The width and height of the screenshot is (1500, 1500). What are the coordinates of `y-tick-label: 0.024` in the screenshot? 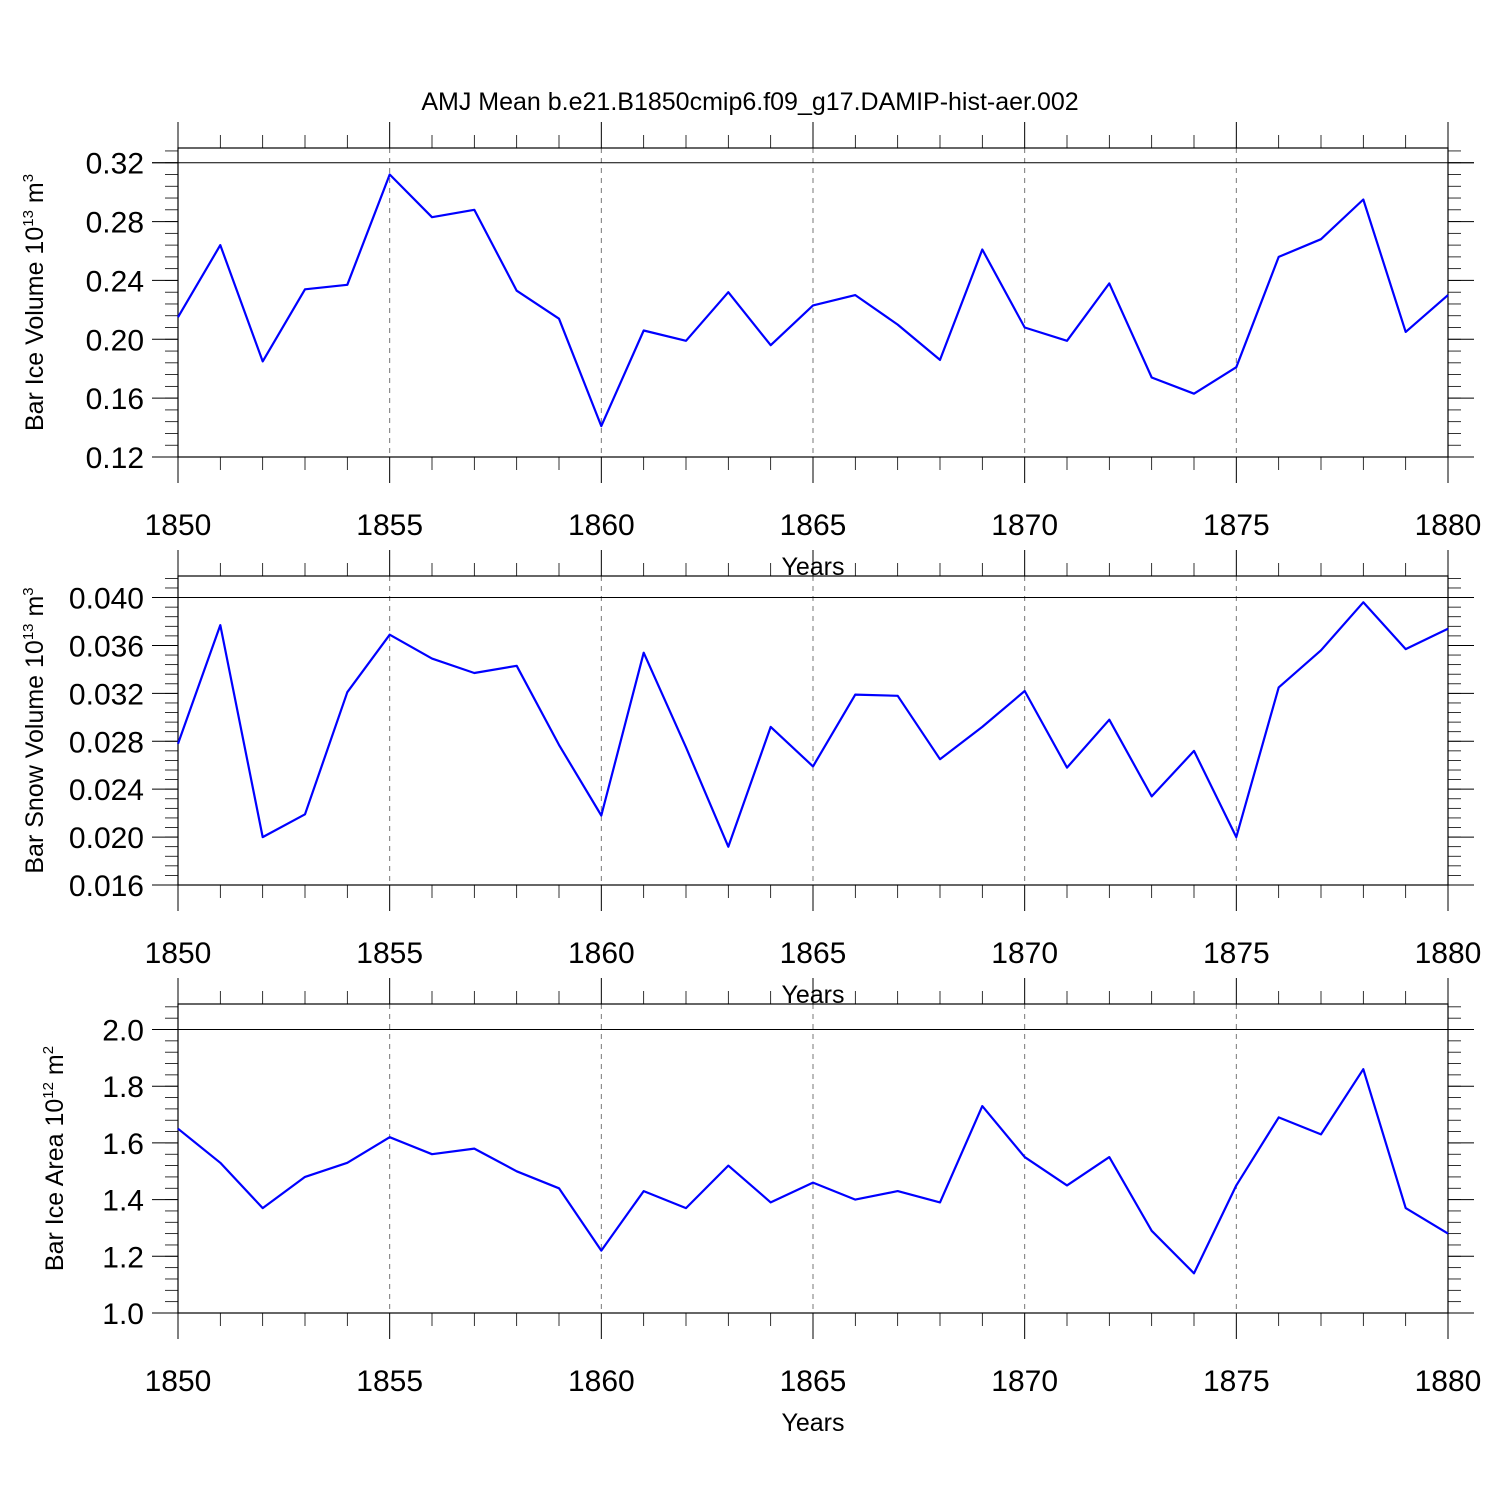 It's located at (106, 790).